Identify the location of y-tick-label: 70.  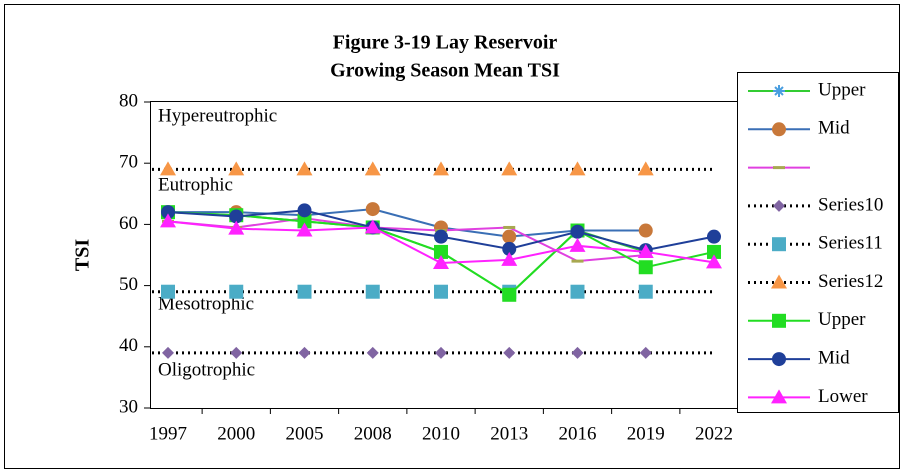
(128, 162).